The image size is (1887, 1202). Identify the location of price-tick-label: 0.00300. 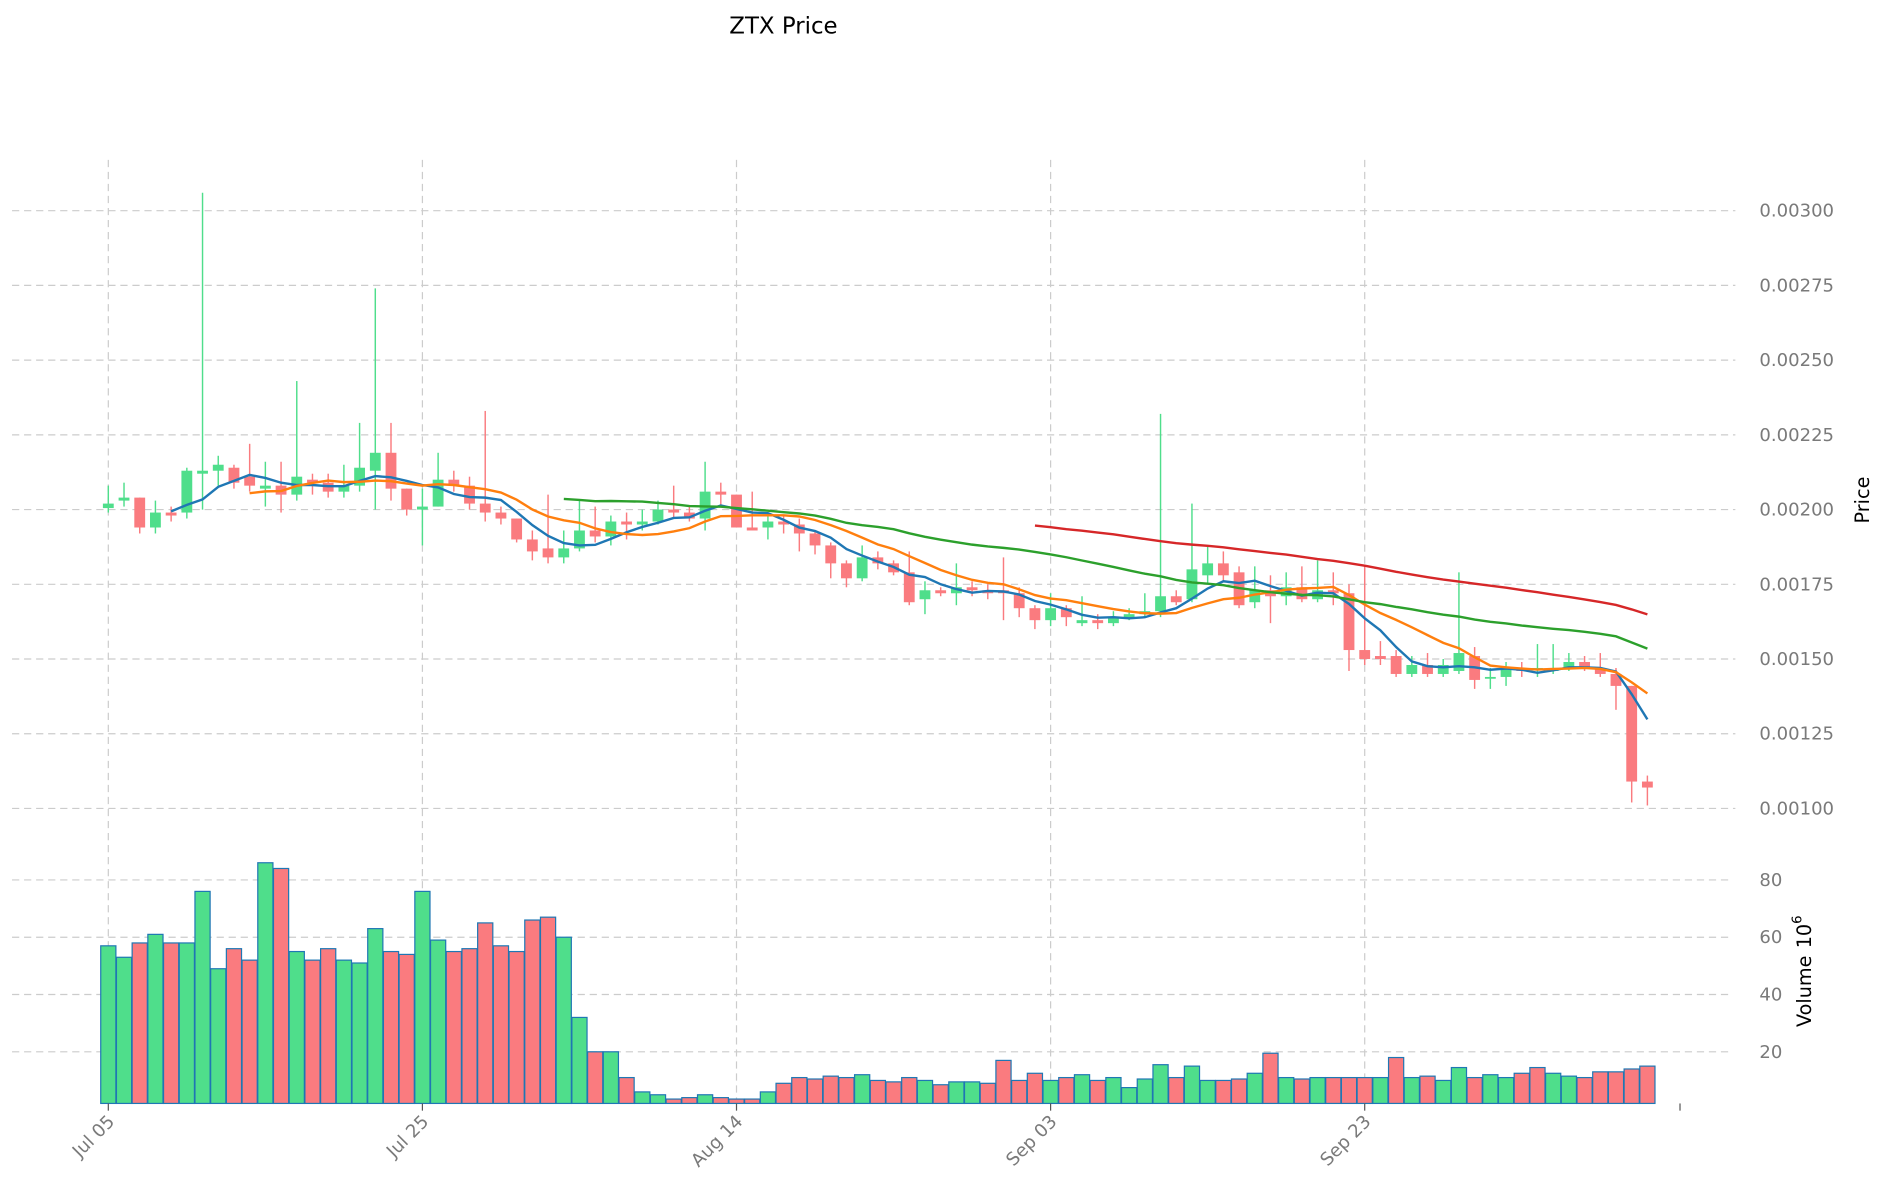
(1796, 211).